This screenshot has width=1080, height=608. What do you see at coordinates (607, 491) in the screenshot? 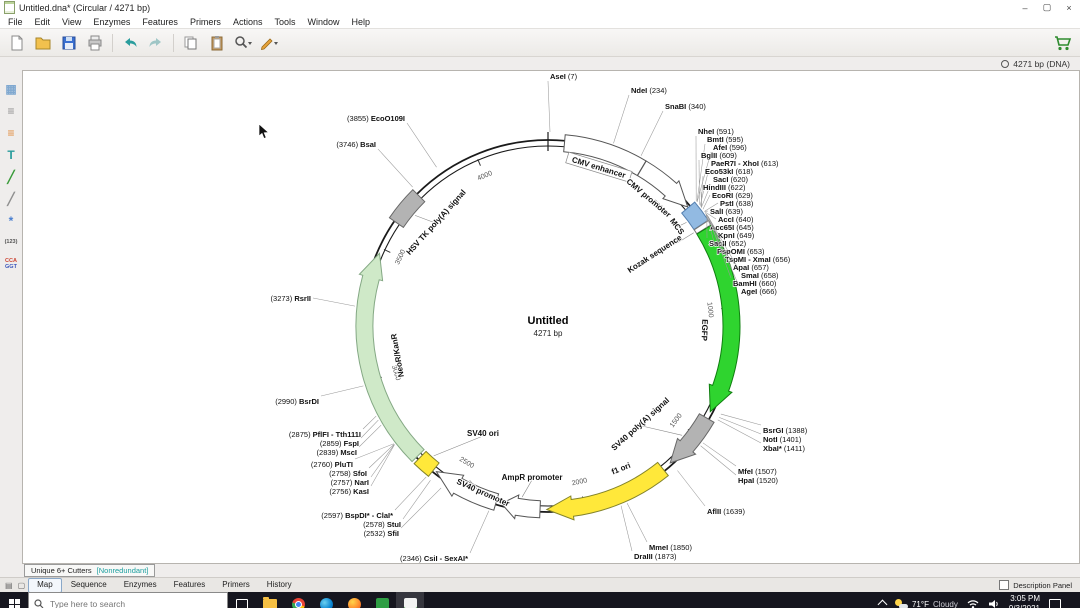
I see `feature-f1-ori` at bounding box center [607, 491].